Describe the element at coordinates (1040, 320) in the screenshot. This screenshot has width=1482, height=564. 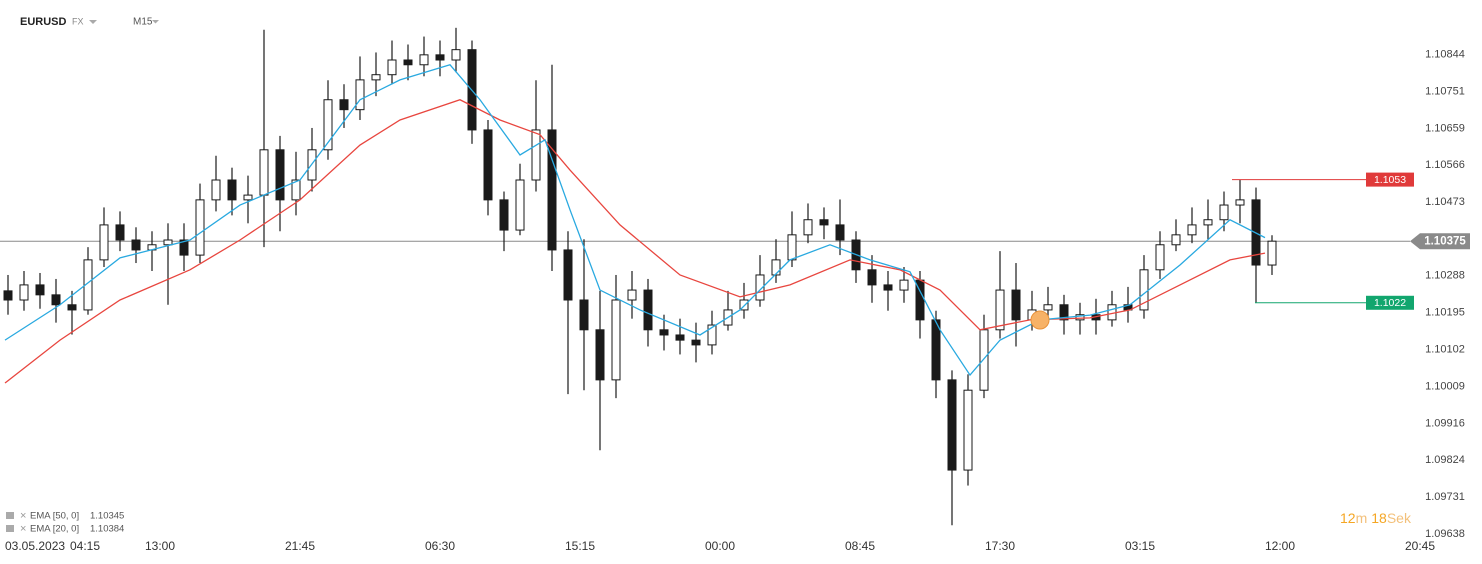
I see `event-marker` at that location.